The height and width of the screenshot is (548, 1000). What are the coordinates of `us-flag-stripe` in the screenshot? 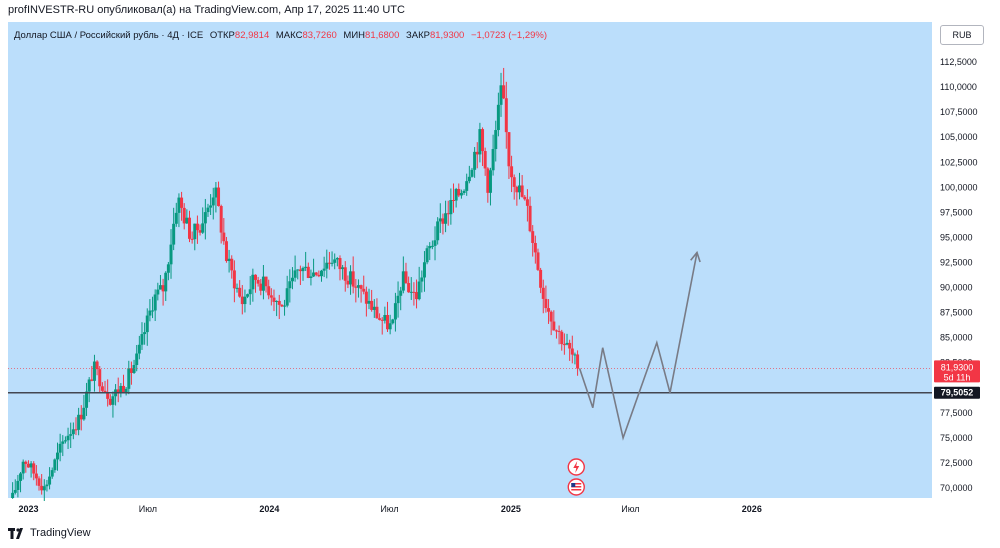 It's located at (576, 487).